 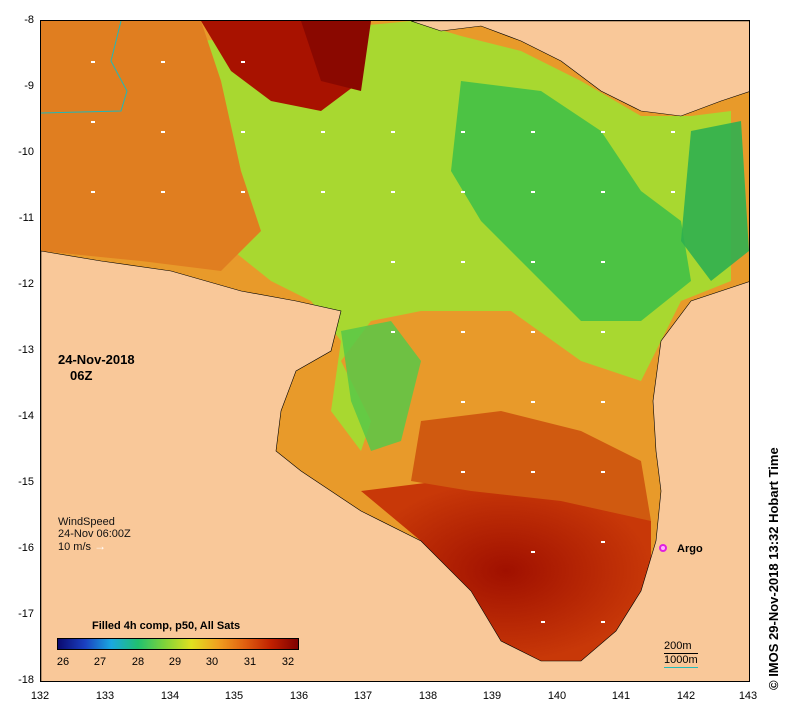 What do you see at coordinates (138, 662) in the screenshot?
I see `colorbar-tick: 28` at bounding box center [138, 662].